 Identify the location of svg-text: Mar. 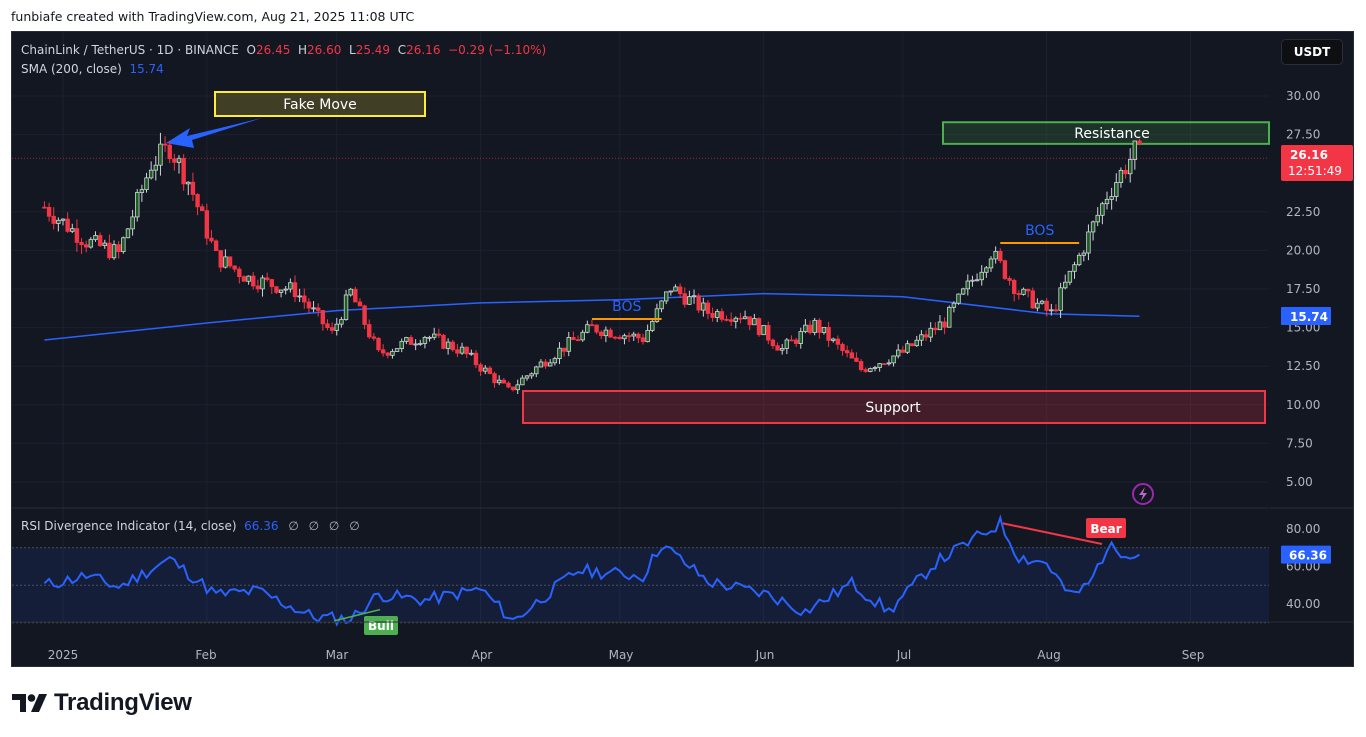
(337, 655).